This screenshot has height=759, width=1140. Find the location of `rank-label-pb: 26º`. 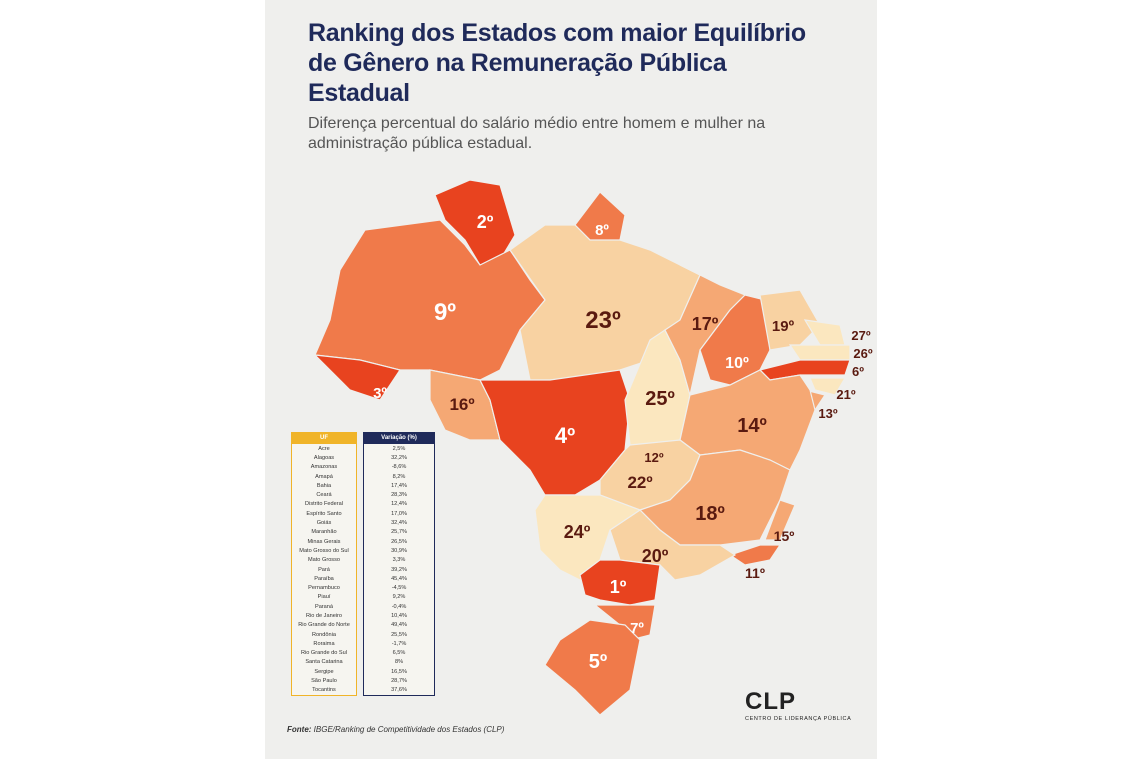

rank-label-pb: 26º is located at coordinates (862, 353).